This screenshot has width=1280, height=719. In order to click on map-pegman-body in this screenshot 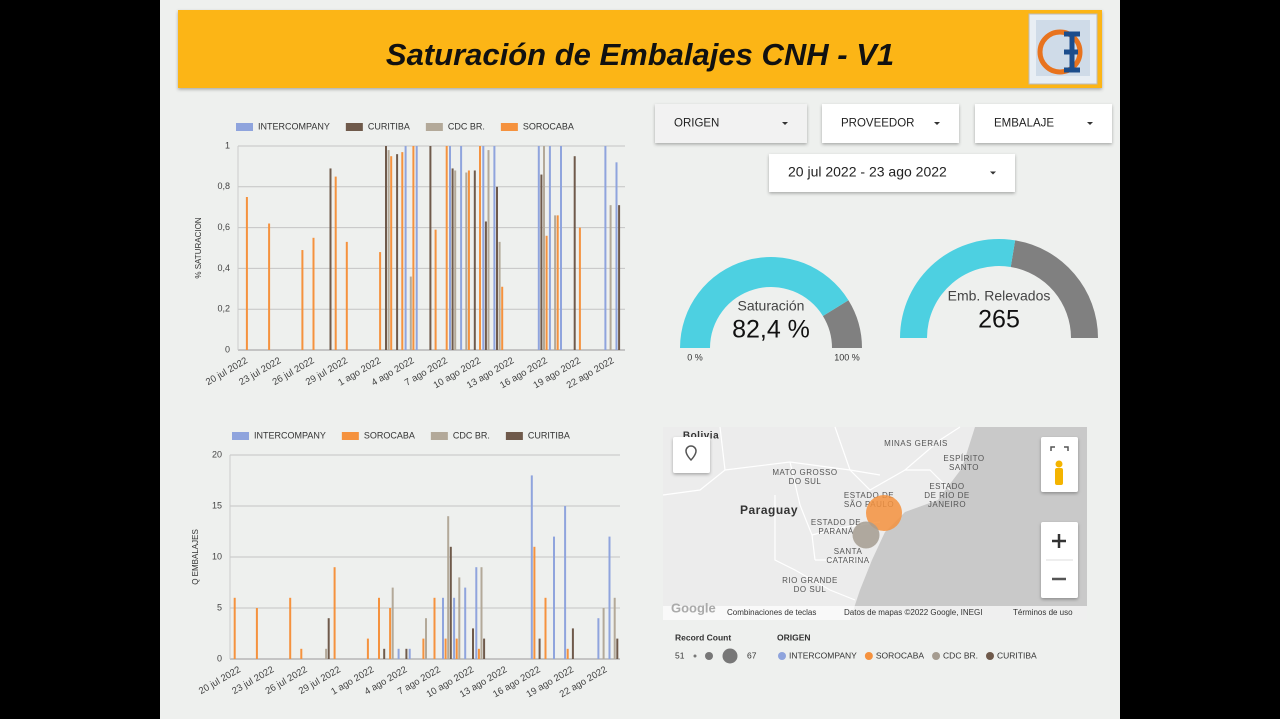, I will do `click(1059, 476)`.